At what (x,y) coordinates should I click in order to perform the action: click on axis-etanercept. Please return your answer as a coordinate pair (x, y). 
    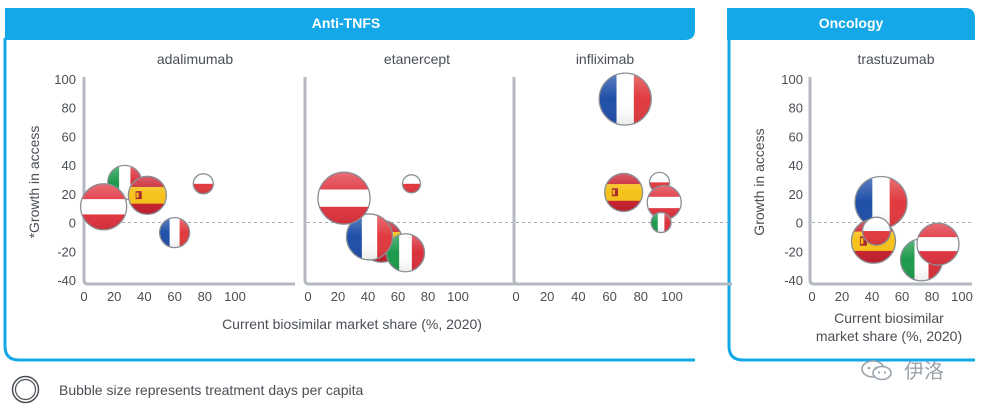
    Looking at the image, I should click on (410, 181).